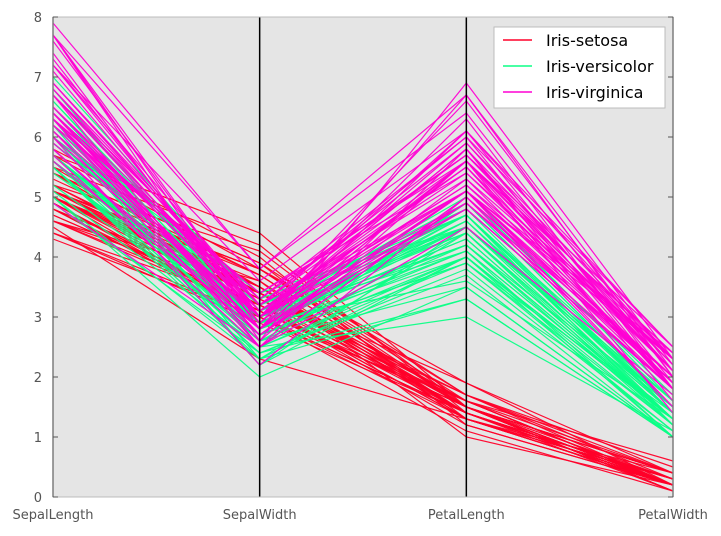  Describe the element at coordinates (38, 198) in the screenshot. I see `y-tick-label: 5` at that location.